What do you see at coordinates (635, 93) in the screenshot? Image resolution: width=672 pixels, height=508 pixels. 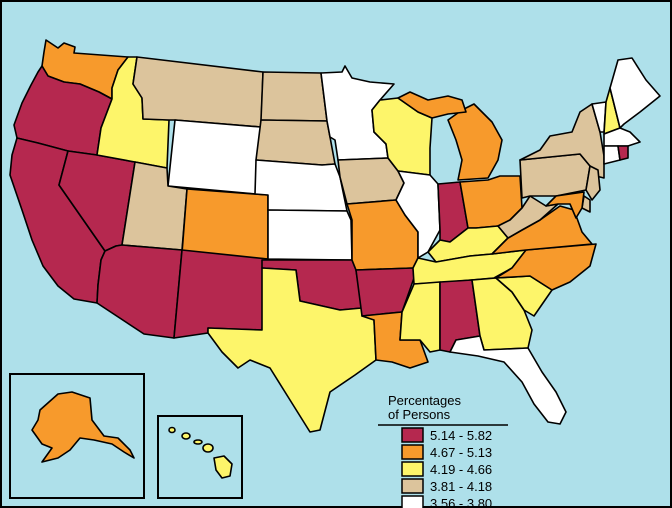 I see `state-maine` at bounding box center [635, 93].